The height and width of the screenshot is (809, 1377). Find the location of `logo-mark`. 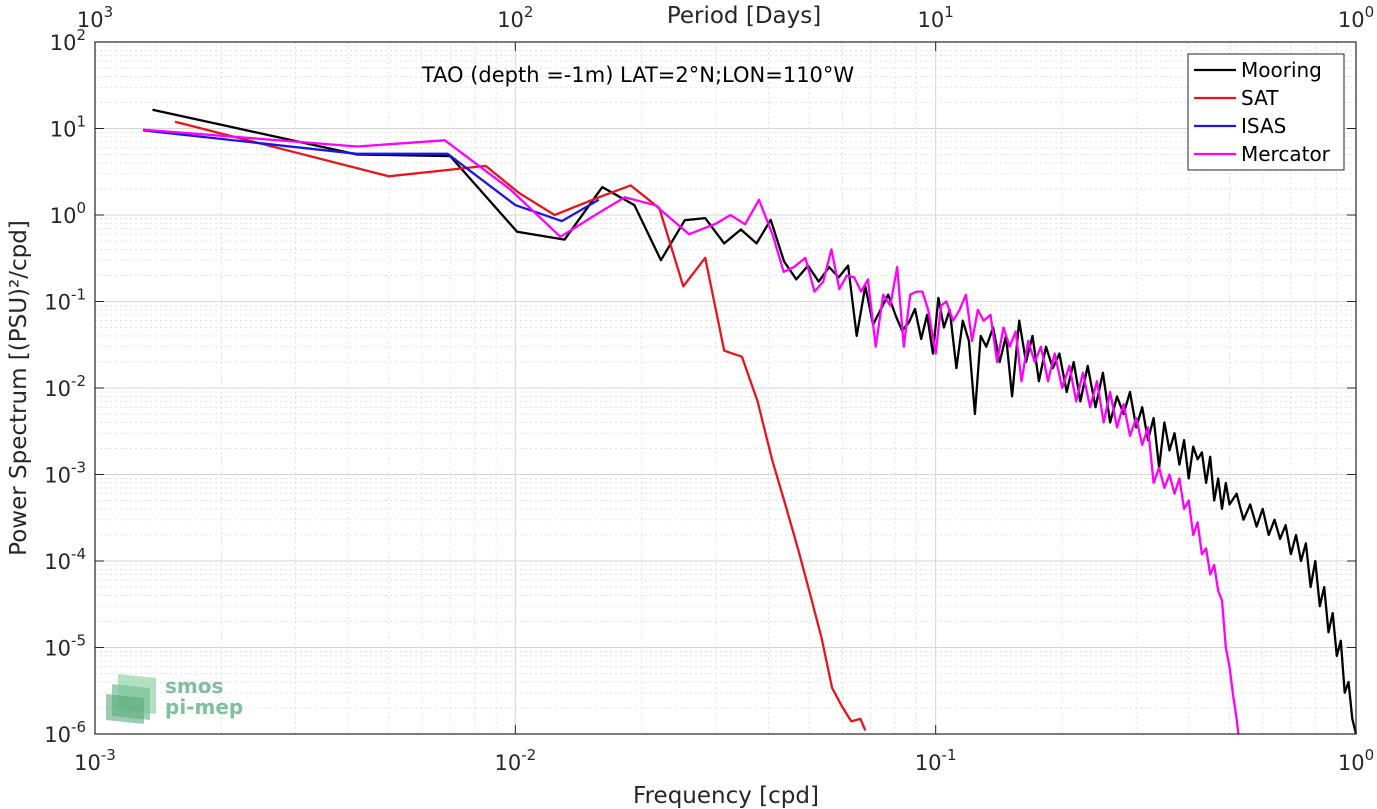

logo-mark is located at coordinates (131, 699).